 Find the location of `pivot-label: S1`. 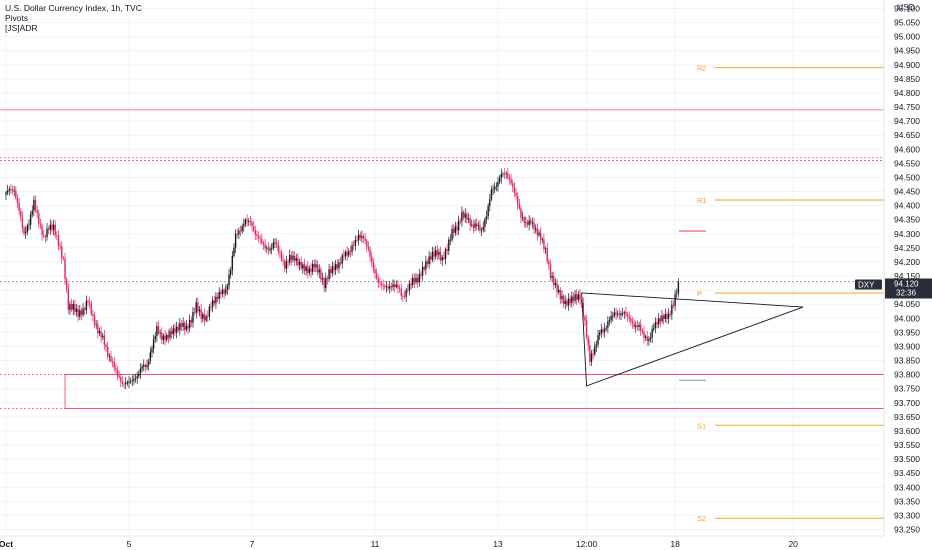

pivot-label: S1 is located at coordinates (701, 425).